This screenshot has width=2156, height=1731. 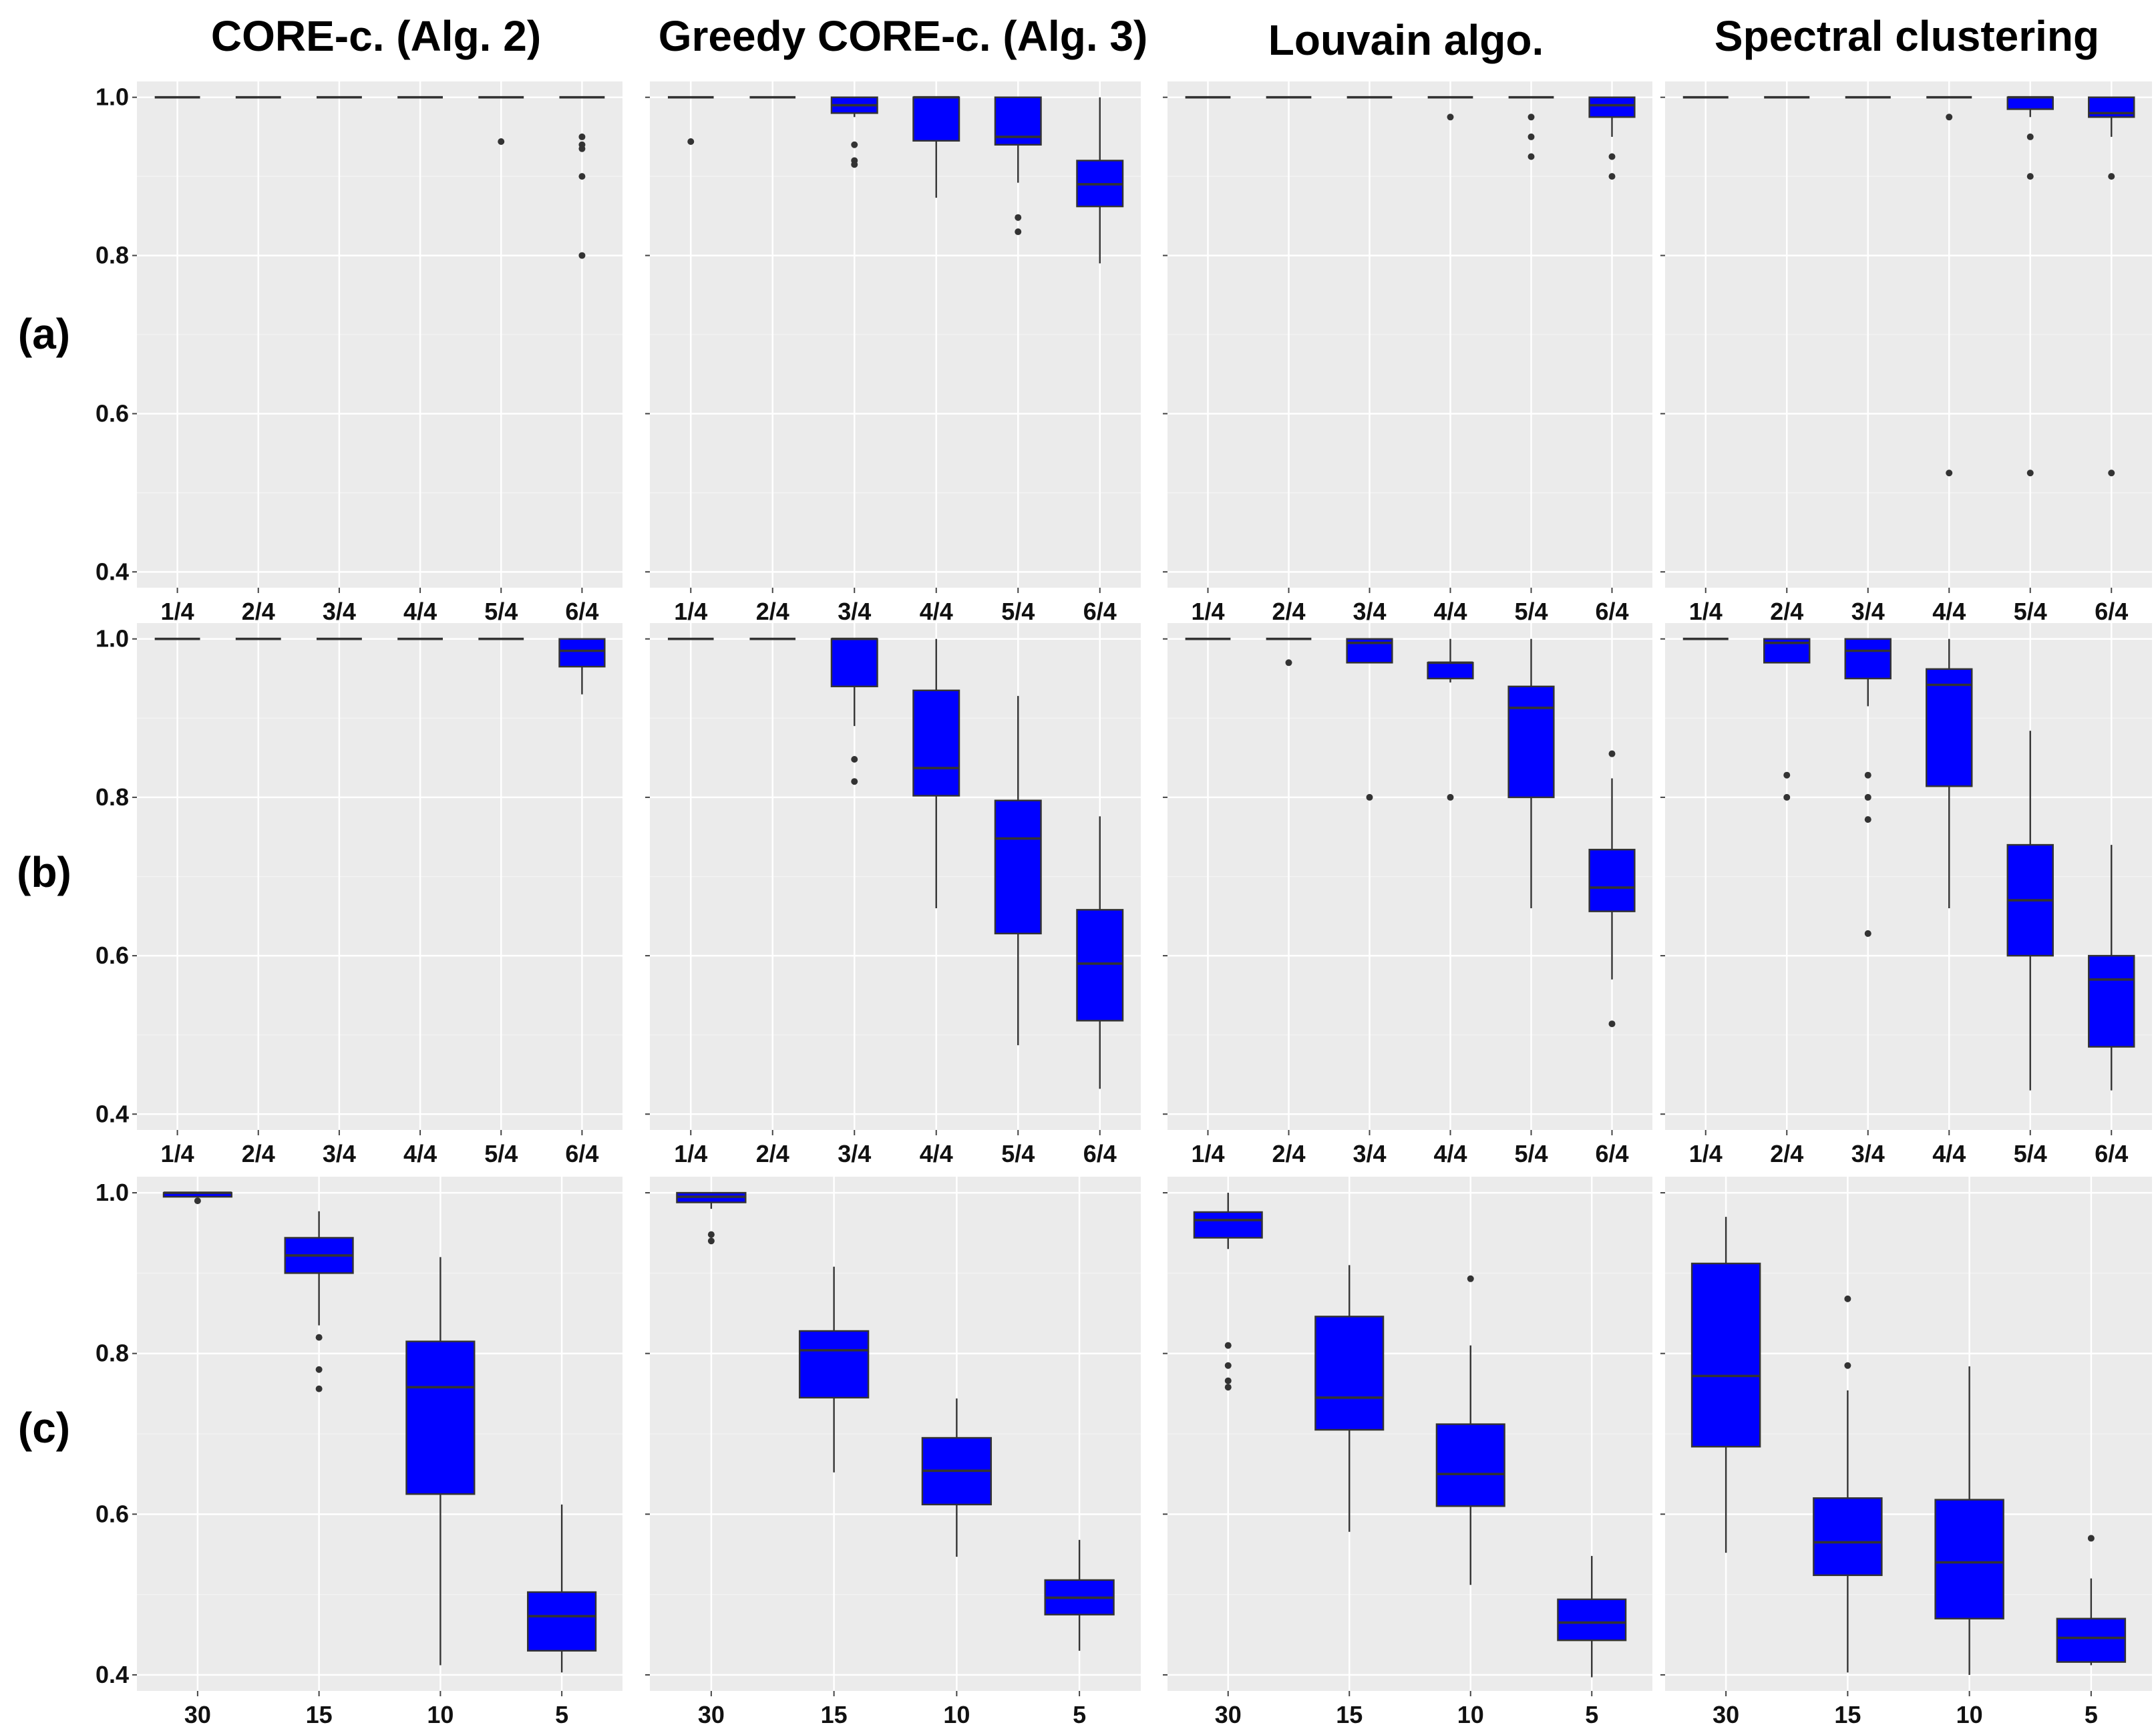 What do you see at coordinates (44, 881) in the screenshot?
I see `row-labels: (a) (b) (c)` at bounding box center [44, 881].